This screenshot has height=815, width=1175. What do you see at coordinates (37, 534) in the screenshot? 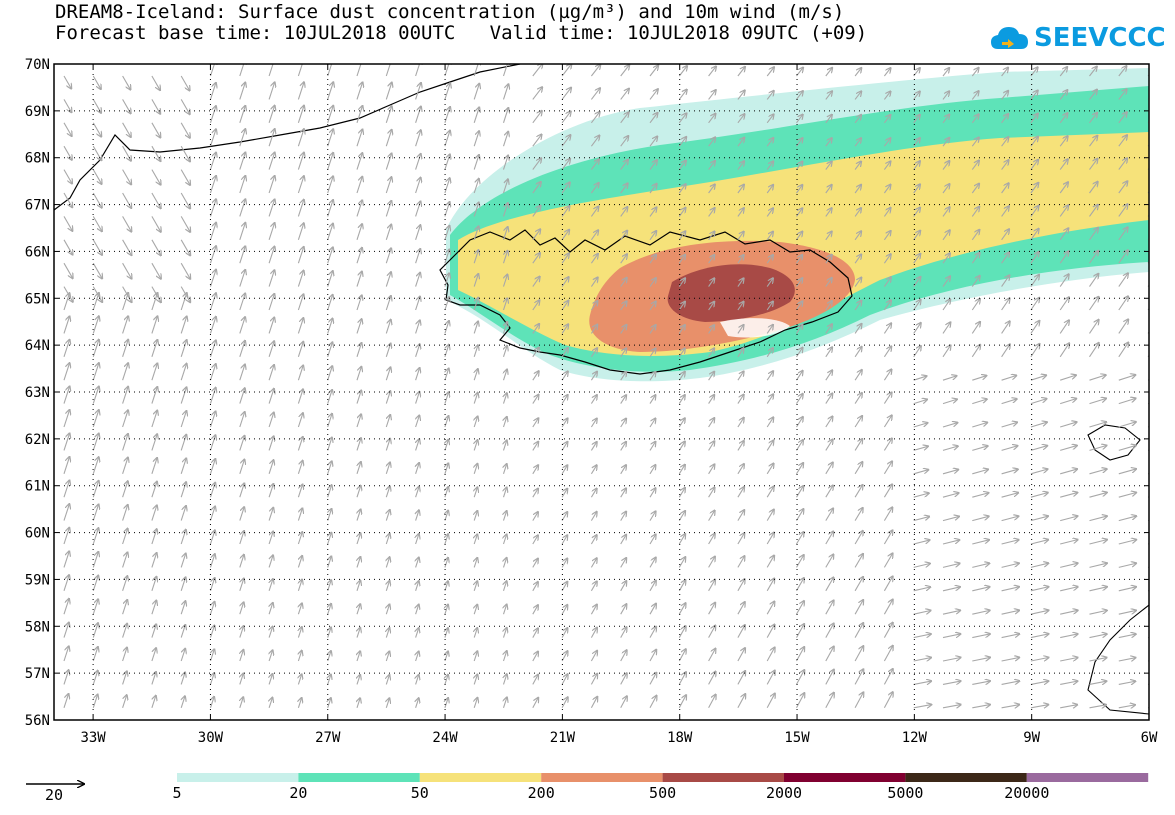
I see `lat-tick-label: 60N` at bounding box center [37, 534].